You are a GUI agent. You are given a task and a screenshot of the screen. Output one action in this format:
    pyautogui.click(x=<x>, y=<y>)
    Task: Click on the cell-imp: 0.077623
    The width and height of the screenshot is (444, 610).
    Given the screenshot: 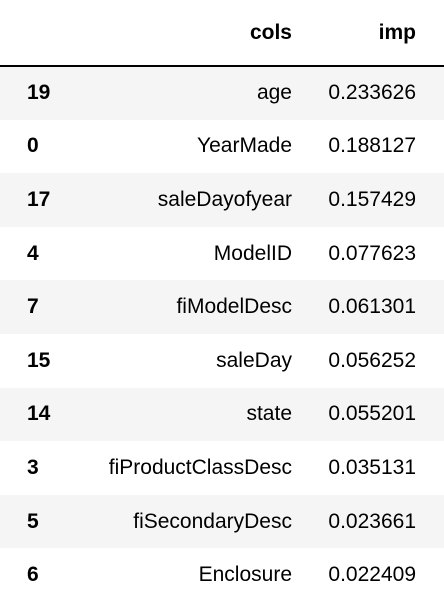 What is the action you would take?
    pyautogui.click(x=372, y=253)
    